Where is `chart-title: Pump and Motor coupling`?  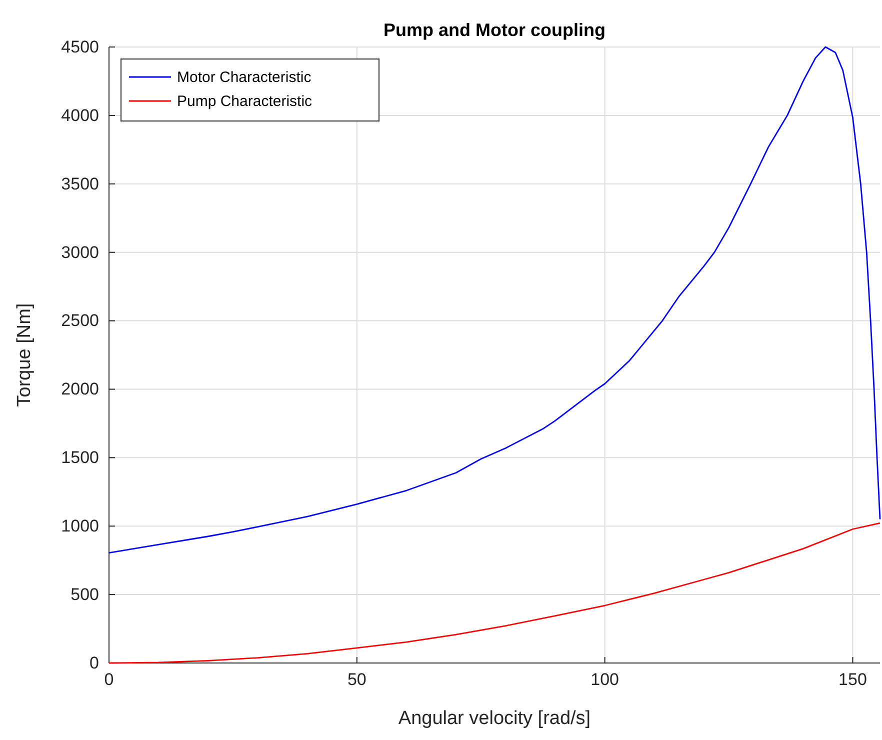
chart-title: Pump and Motor coupling is located at coordinates (495, 30).